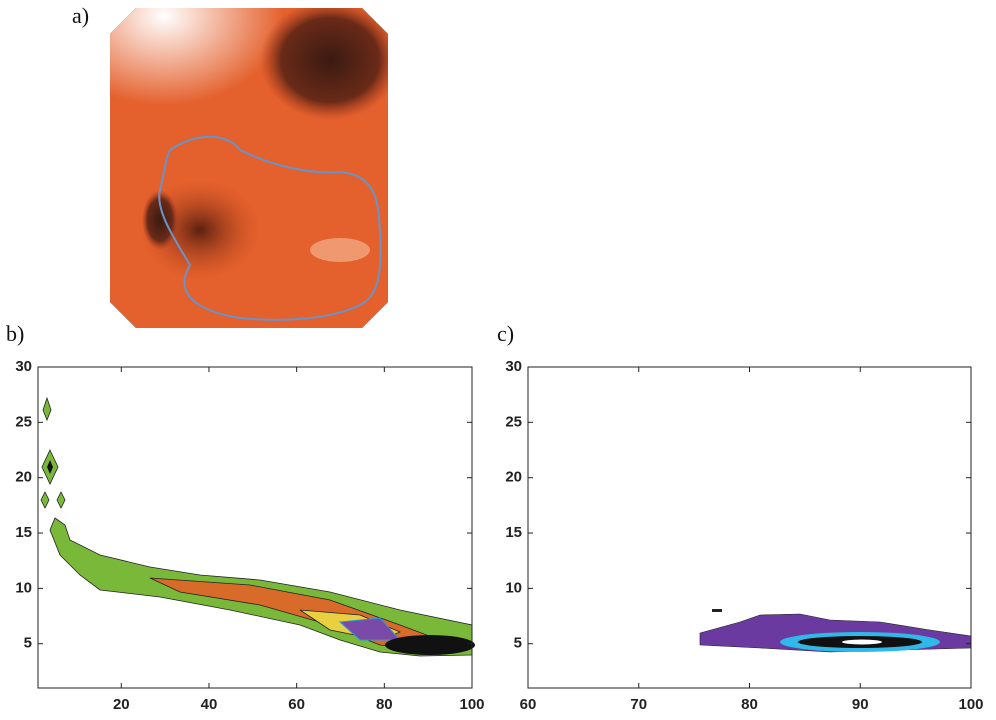 This screenshot has width=996, height=720. Describe the element at coordinates (209, 704) in the screenshot. I see `x-tick-label: 40` at that location.